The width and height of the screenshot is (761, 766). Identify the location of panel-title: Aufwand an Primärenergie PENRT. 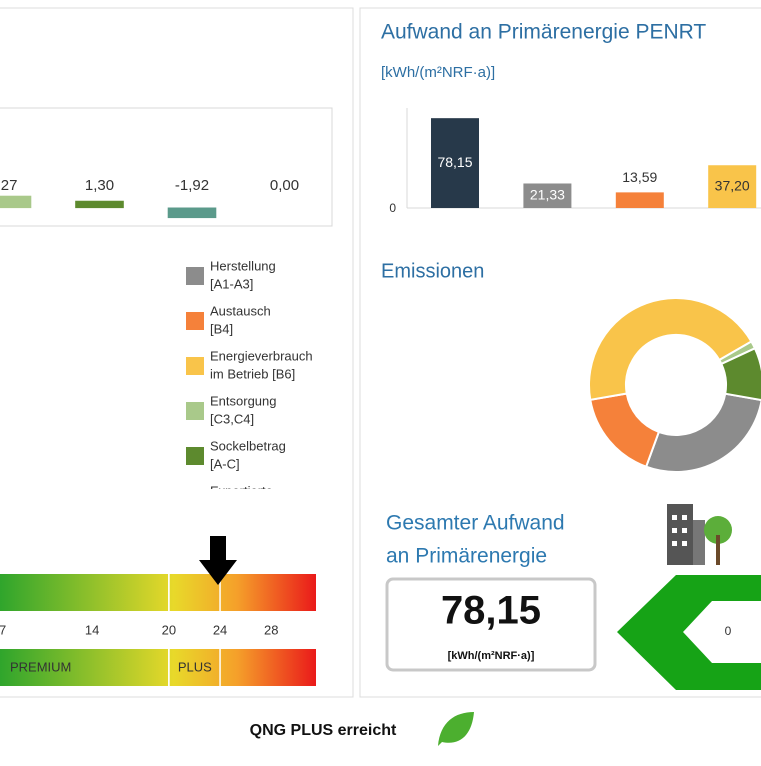
(543, 32).